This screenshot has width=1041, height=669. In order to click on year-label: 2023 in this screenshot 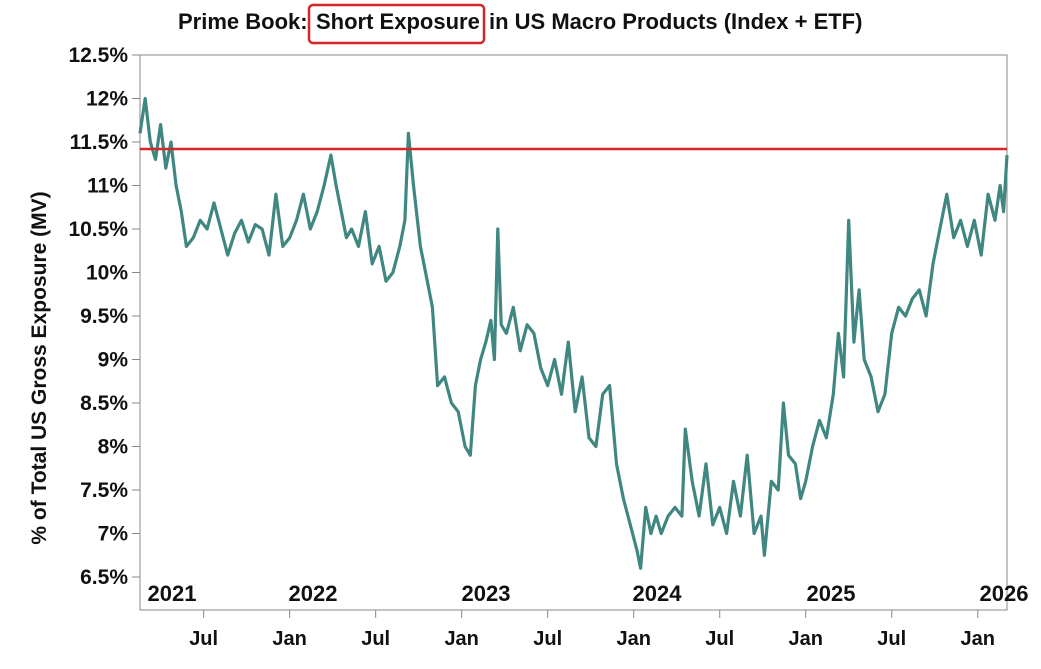, I will do `click(486, 593)`.